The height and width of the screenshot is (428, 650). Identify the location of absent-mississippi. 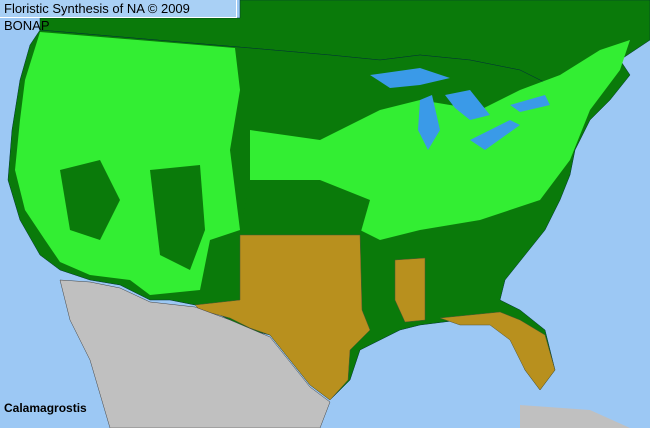
(410, 290).